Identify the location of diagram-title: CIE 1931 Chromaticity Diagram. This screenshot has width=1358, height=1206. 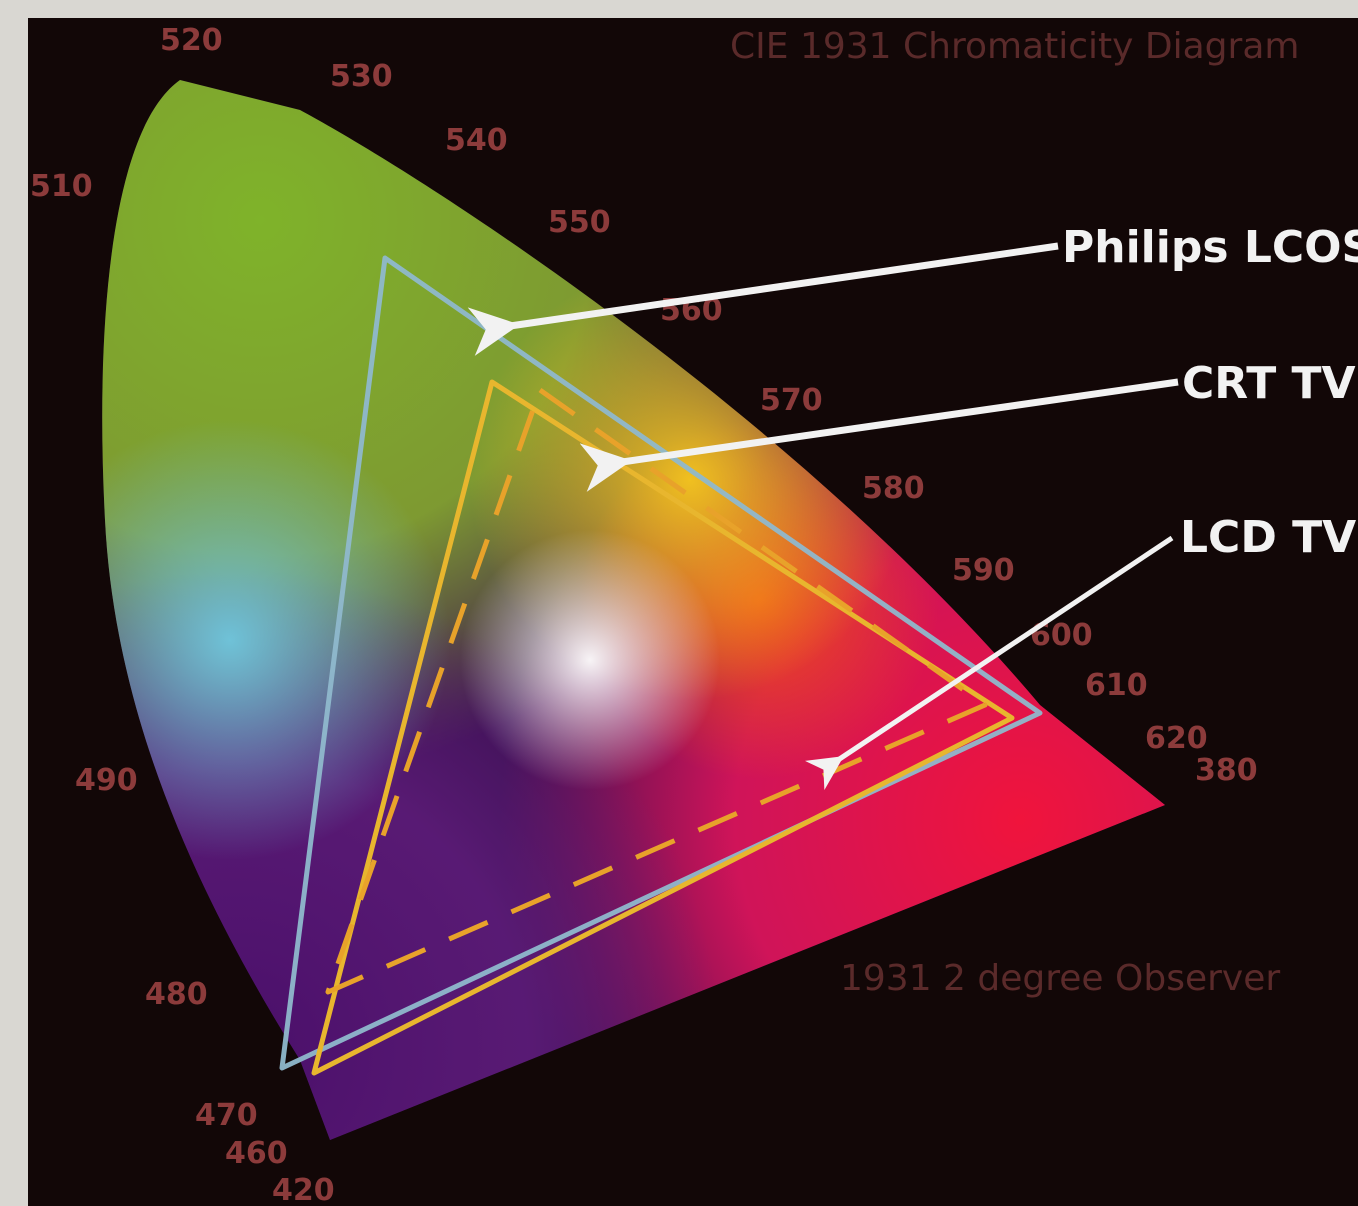
(1014, 46).